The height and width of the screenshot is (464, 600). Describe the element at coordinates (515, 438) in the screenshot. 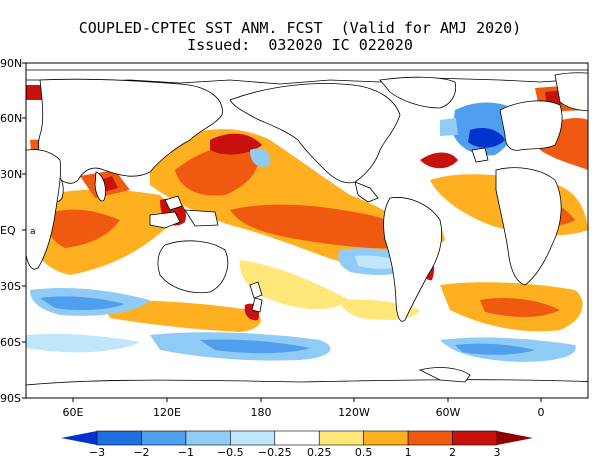

I see `colorbar-high-arrow` at that location.